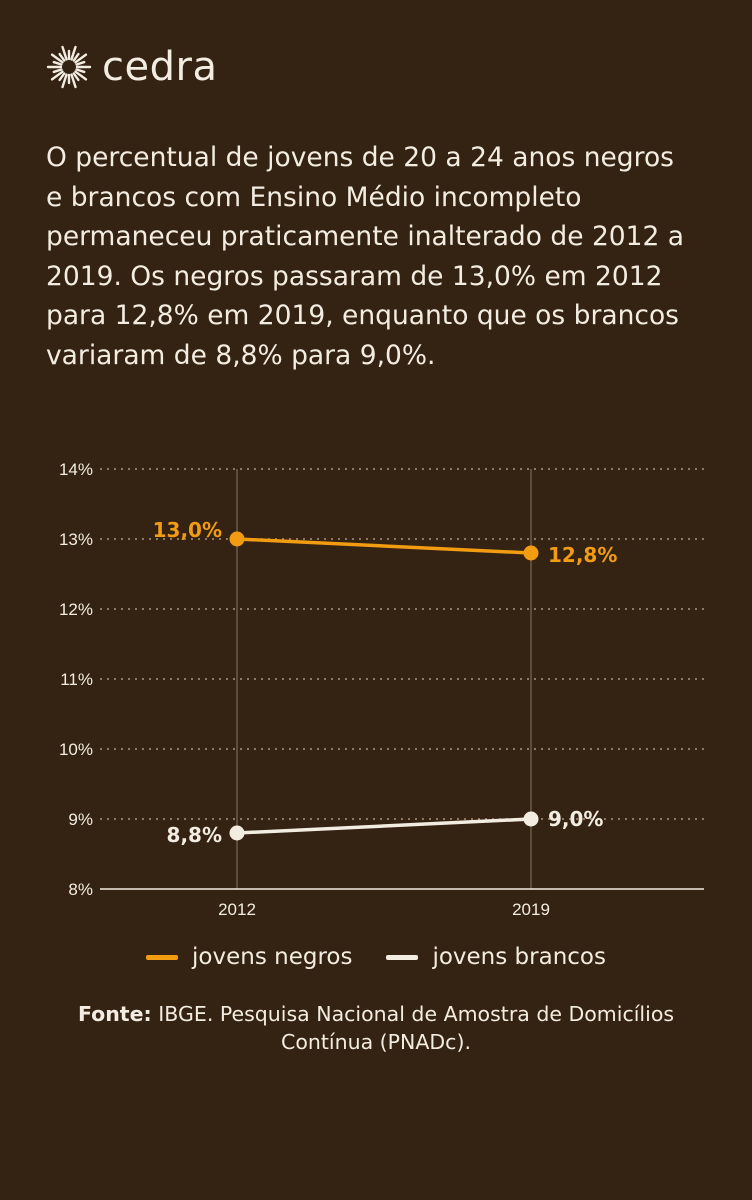 This screenshot has height=1200, width=752. What do you see at coordinates (376, 957) in the screenshot?
I see `chart-legend: jovens negros jovens brancos` at bounding box center [376, 957].